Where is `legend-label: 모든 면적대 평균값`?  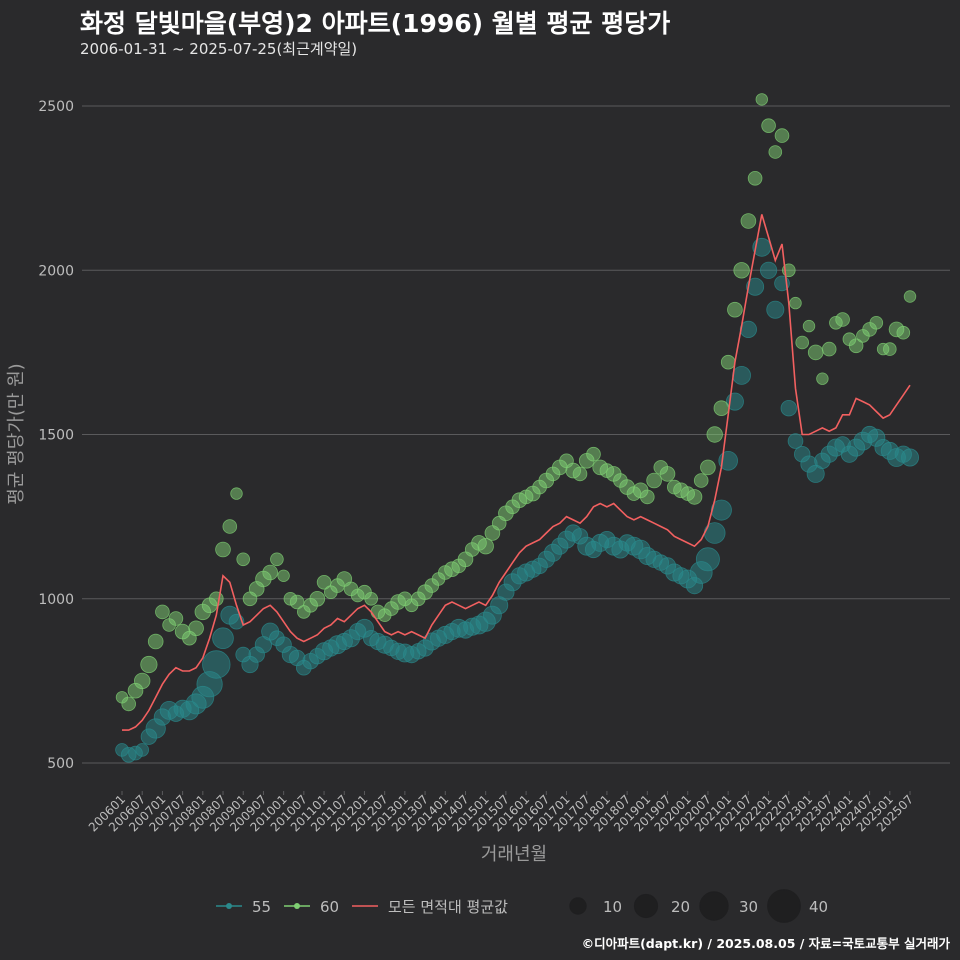 legend-label: 모든 면적대 평균값 is located at coordinates (448, 907).